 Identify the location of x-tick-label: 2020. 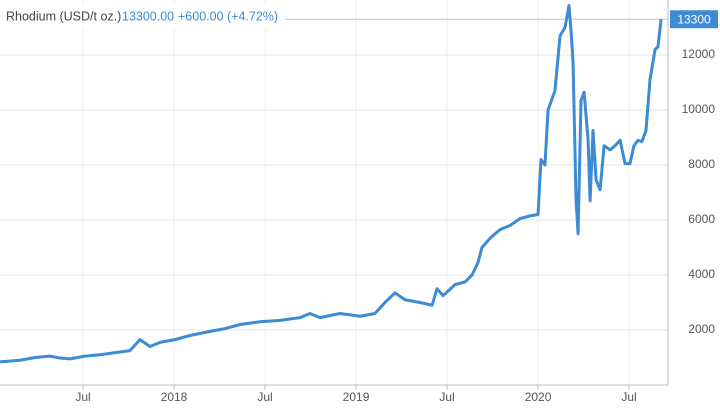
(538, 397).